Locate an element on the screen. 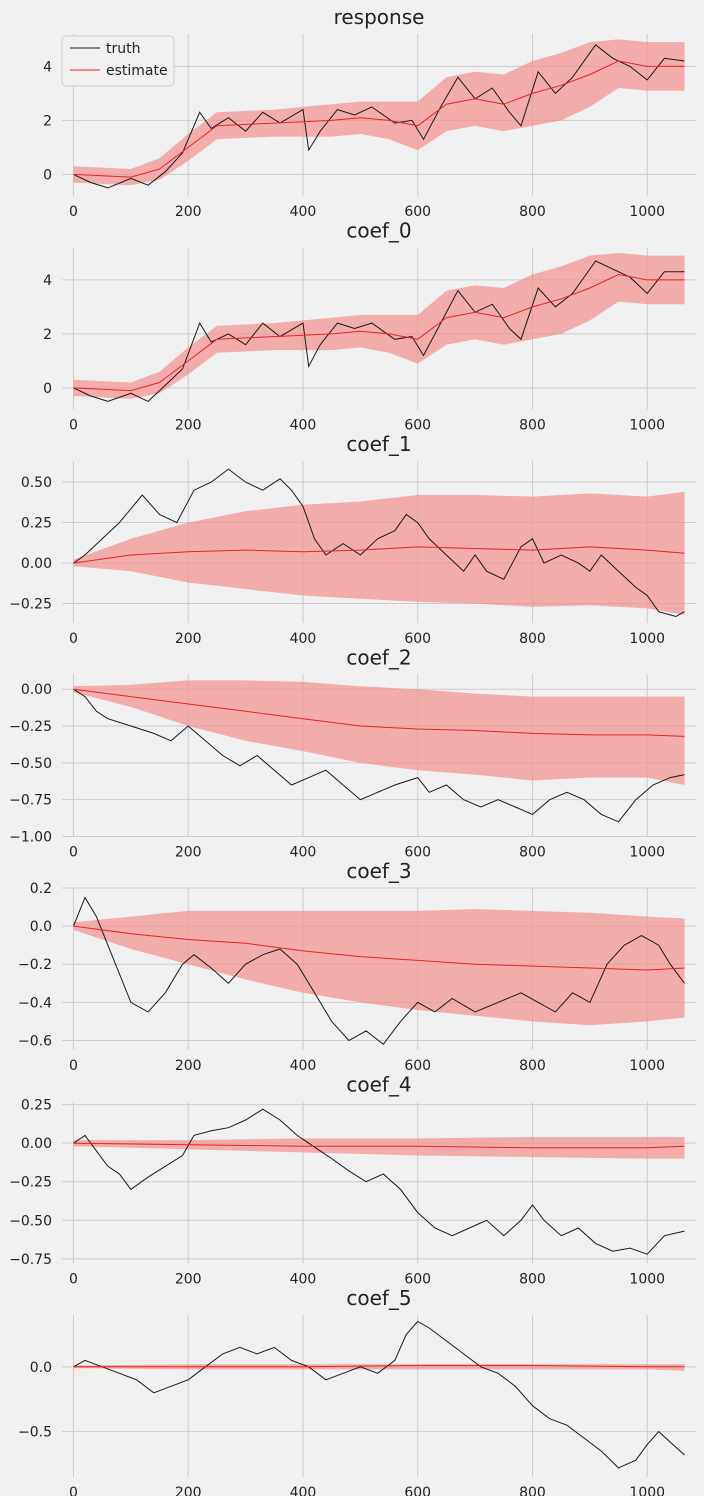 The width and height of the screenshot is (704, 1496). panel-title: coef_0 is located at coordinates (378, 231).